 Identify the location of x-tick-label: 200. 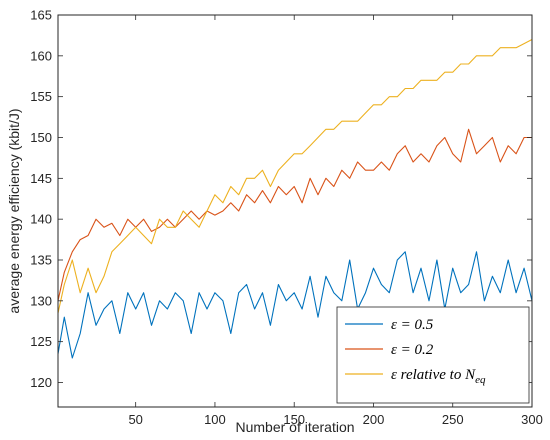
(374, 419).